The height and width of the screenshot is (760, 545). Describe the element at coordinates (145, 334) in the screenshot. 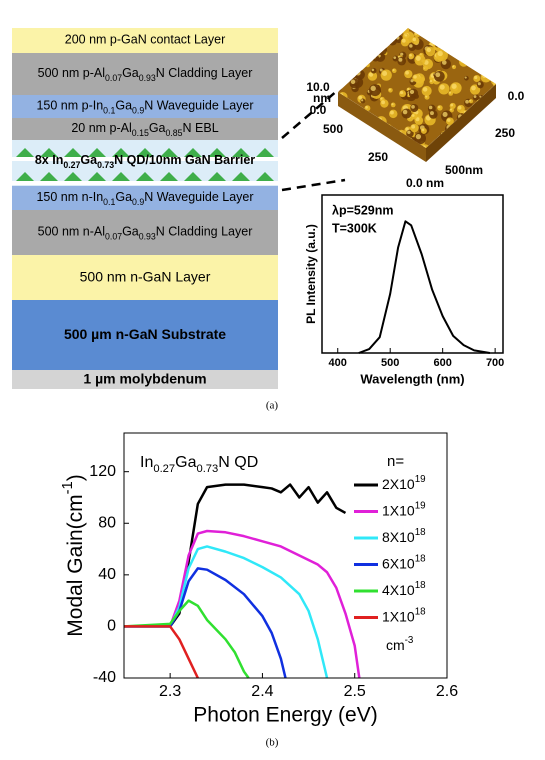

I see `layer-label: 500 µm n-GaN Substrate` at that location.